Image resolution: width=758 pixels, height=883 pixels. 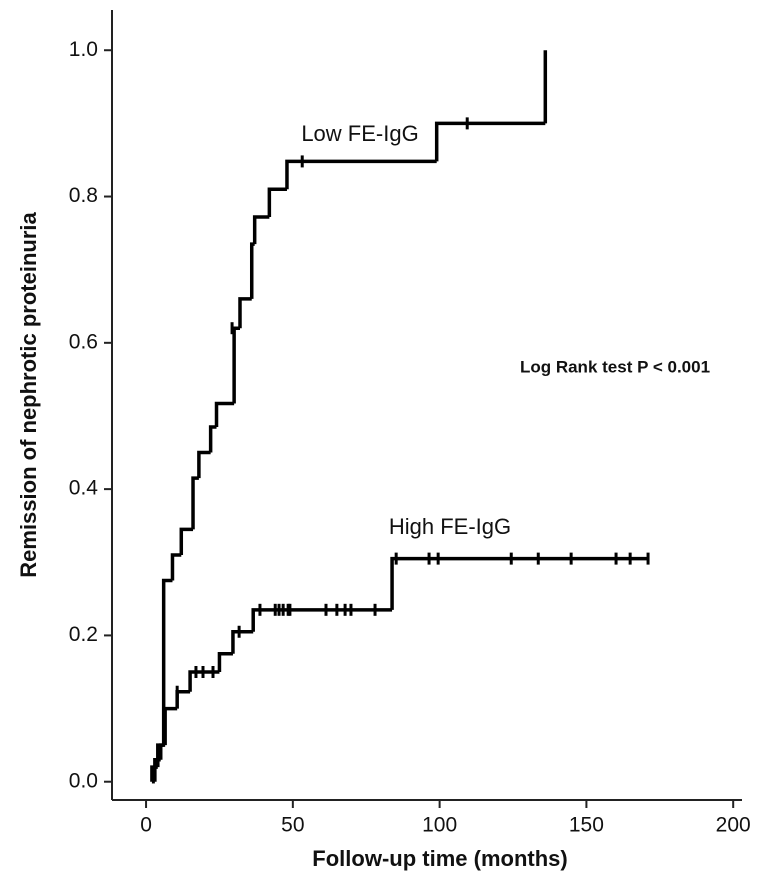 What do you see at coordinates (83, 49) in the screenshot?
I see `y-tick-label: 1.0` at bounding box center [83, 49].